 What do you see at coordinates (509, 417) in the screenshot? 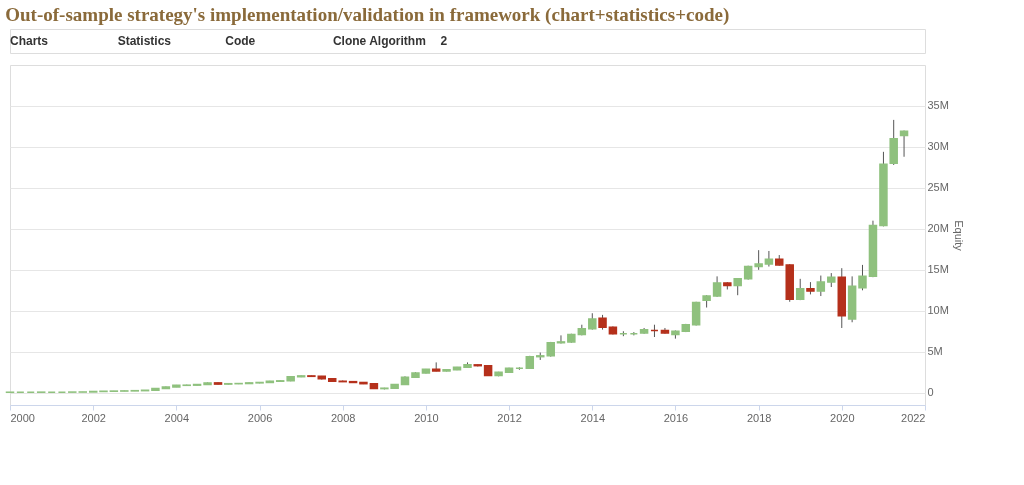
I see `x-tick-label: 2012` at bounding box center [509, 417].